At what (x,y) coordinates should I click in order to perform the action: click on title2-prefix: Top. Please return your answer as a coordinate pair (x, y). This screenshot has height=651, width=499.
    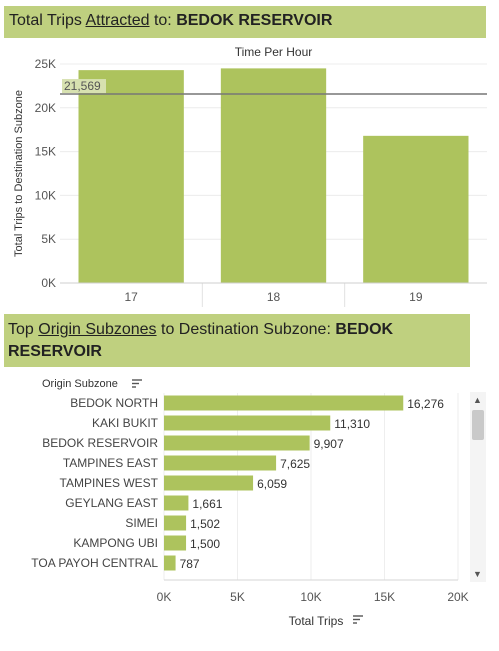
    Looking at the image, I should click on (23, 329).